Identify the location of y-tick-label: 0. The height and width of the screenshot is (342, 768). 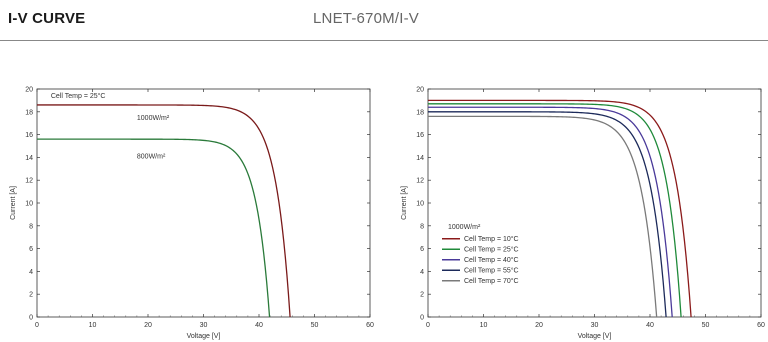
(31, 318).